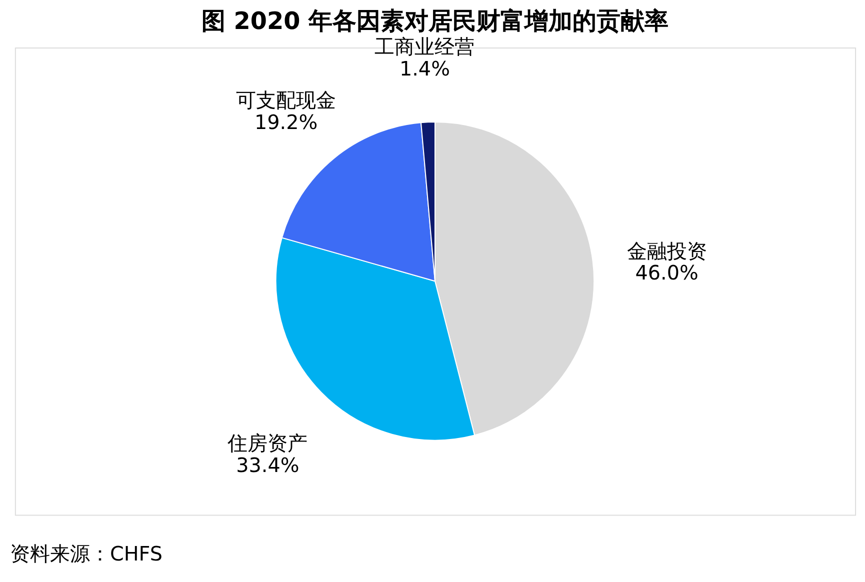 The height and width of the screenshot is (582, 865). What do you see at coordinates (286, 100) in the screenshot?
I see `slice-label: 可支配现金` at bounding box center [286, 100].